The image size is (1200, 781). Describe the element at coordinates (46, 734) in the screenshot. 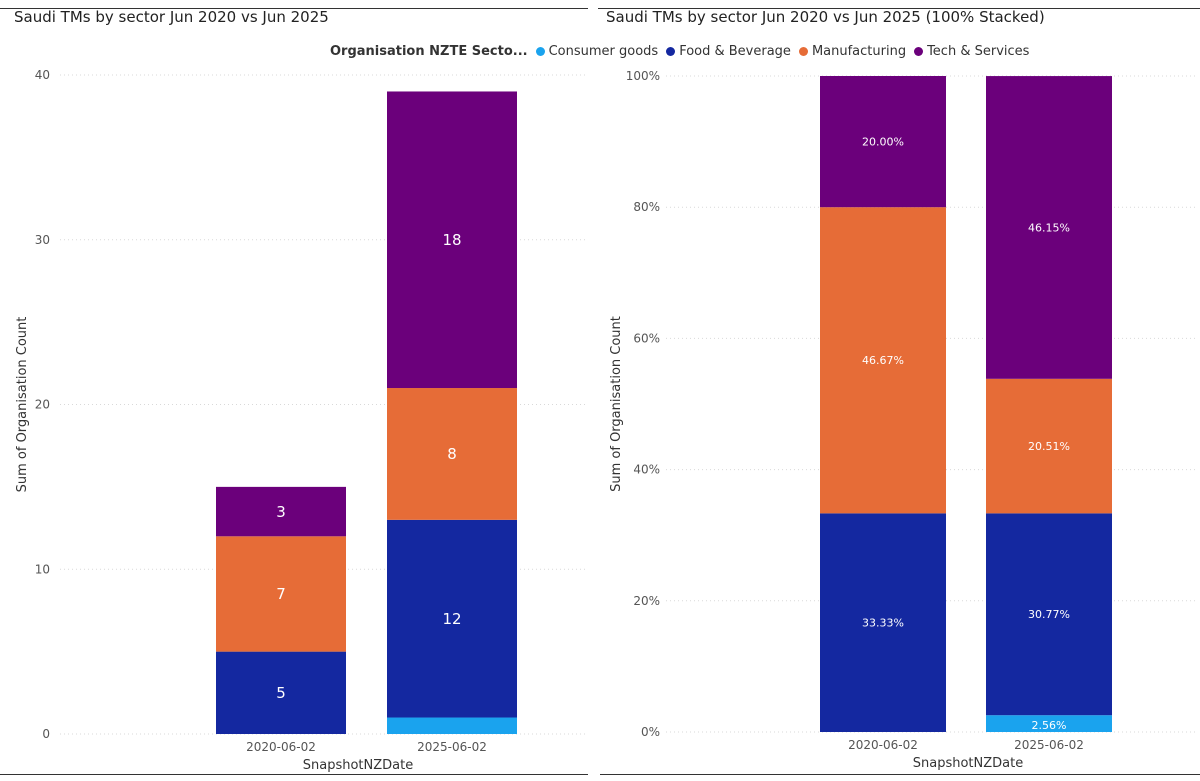

I see `y-tick-label: 0` at that location.